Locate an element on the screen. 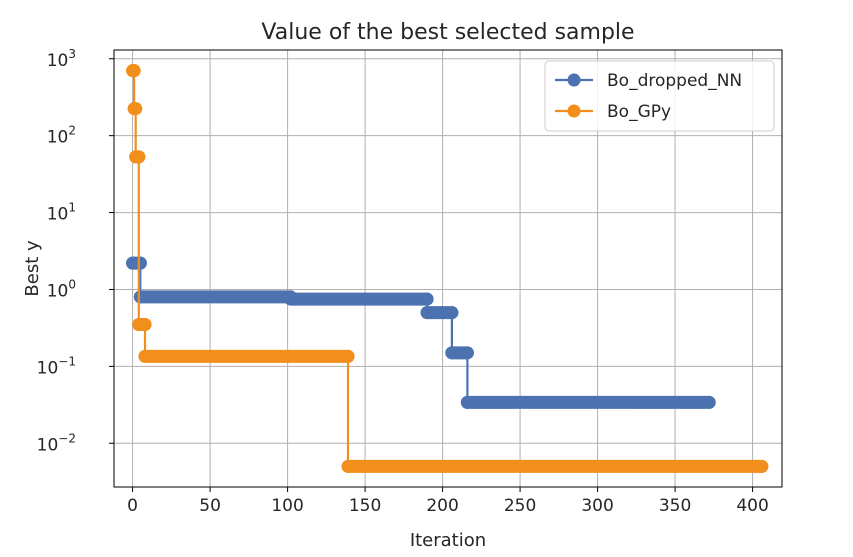  legend-box is located at coordinates (659, 96).